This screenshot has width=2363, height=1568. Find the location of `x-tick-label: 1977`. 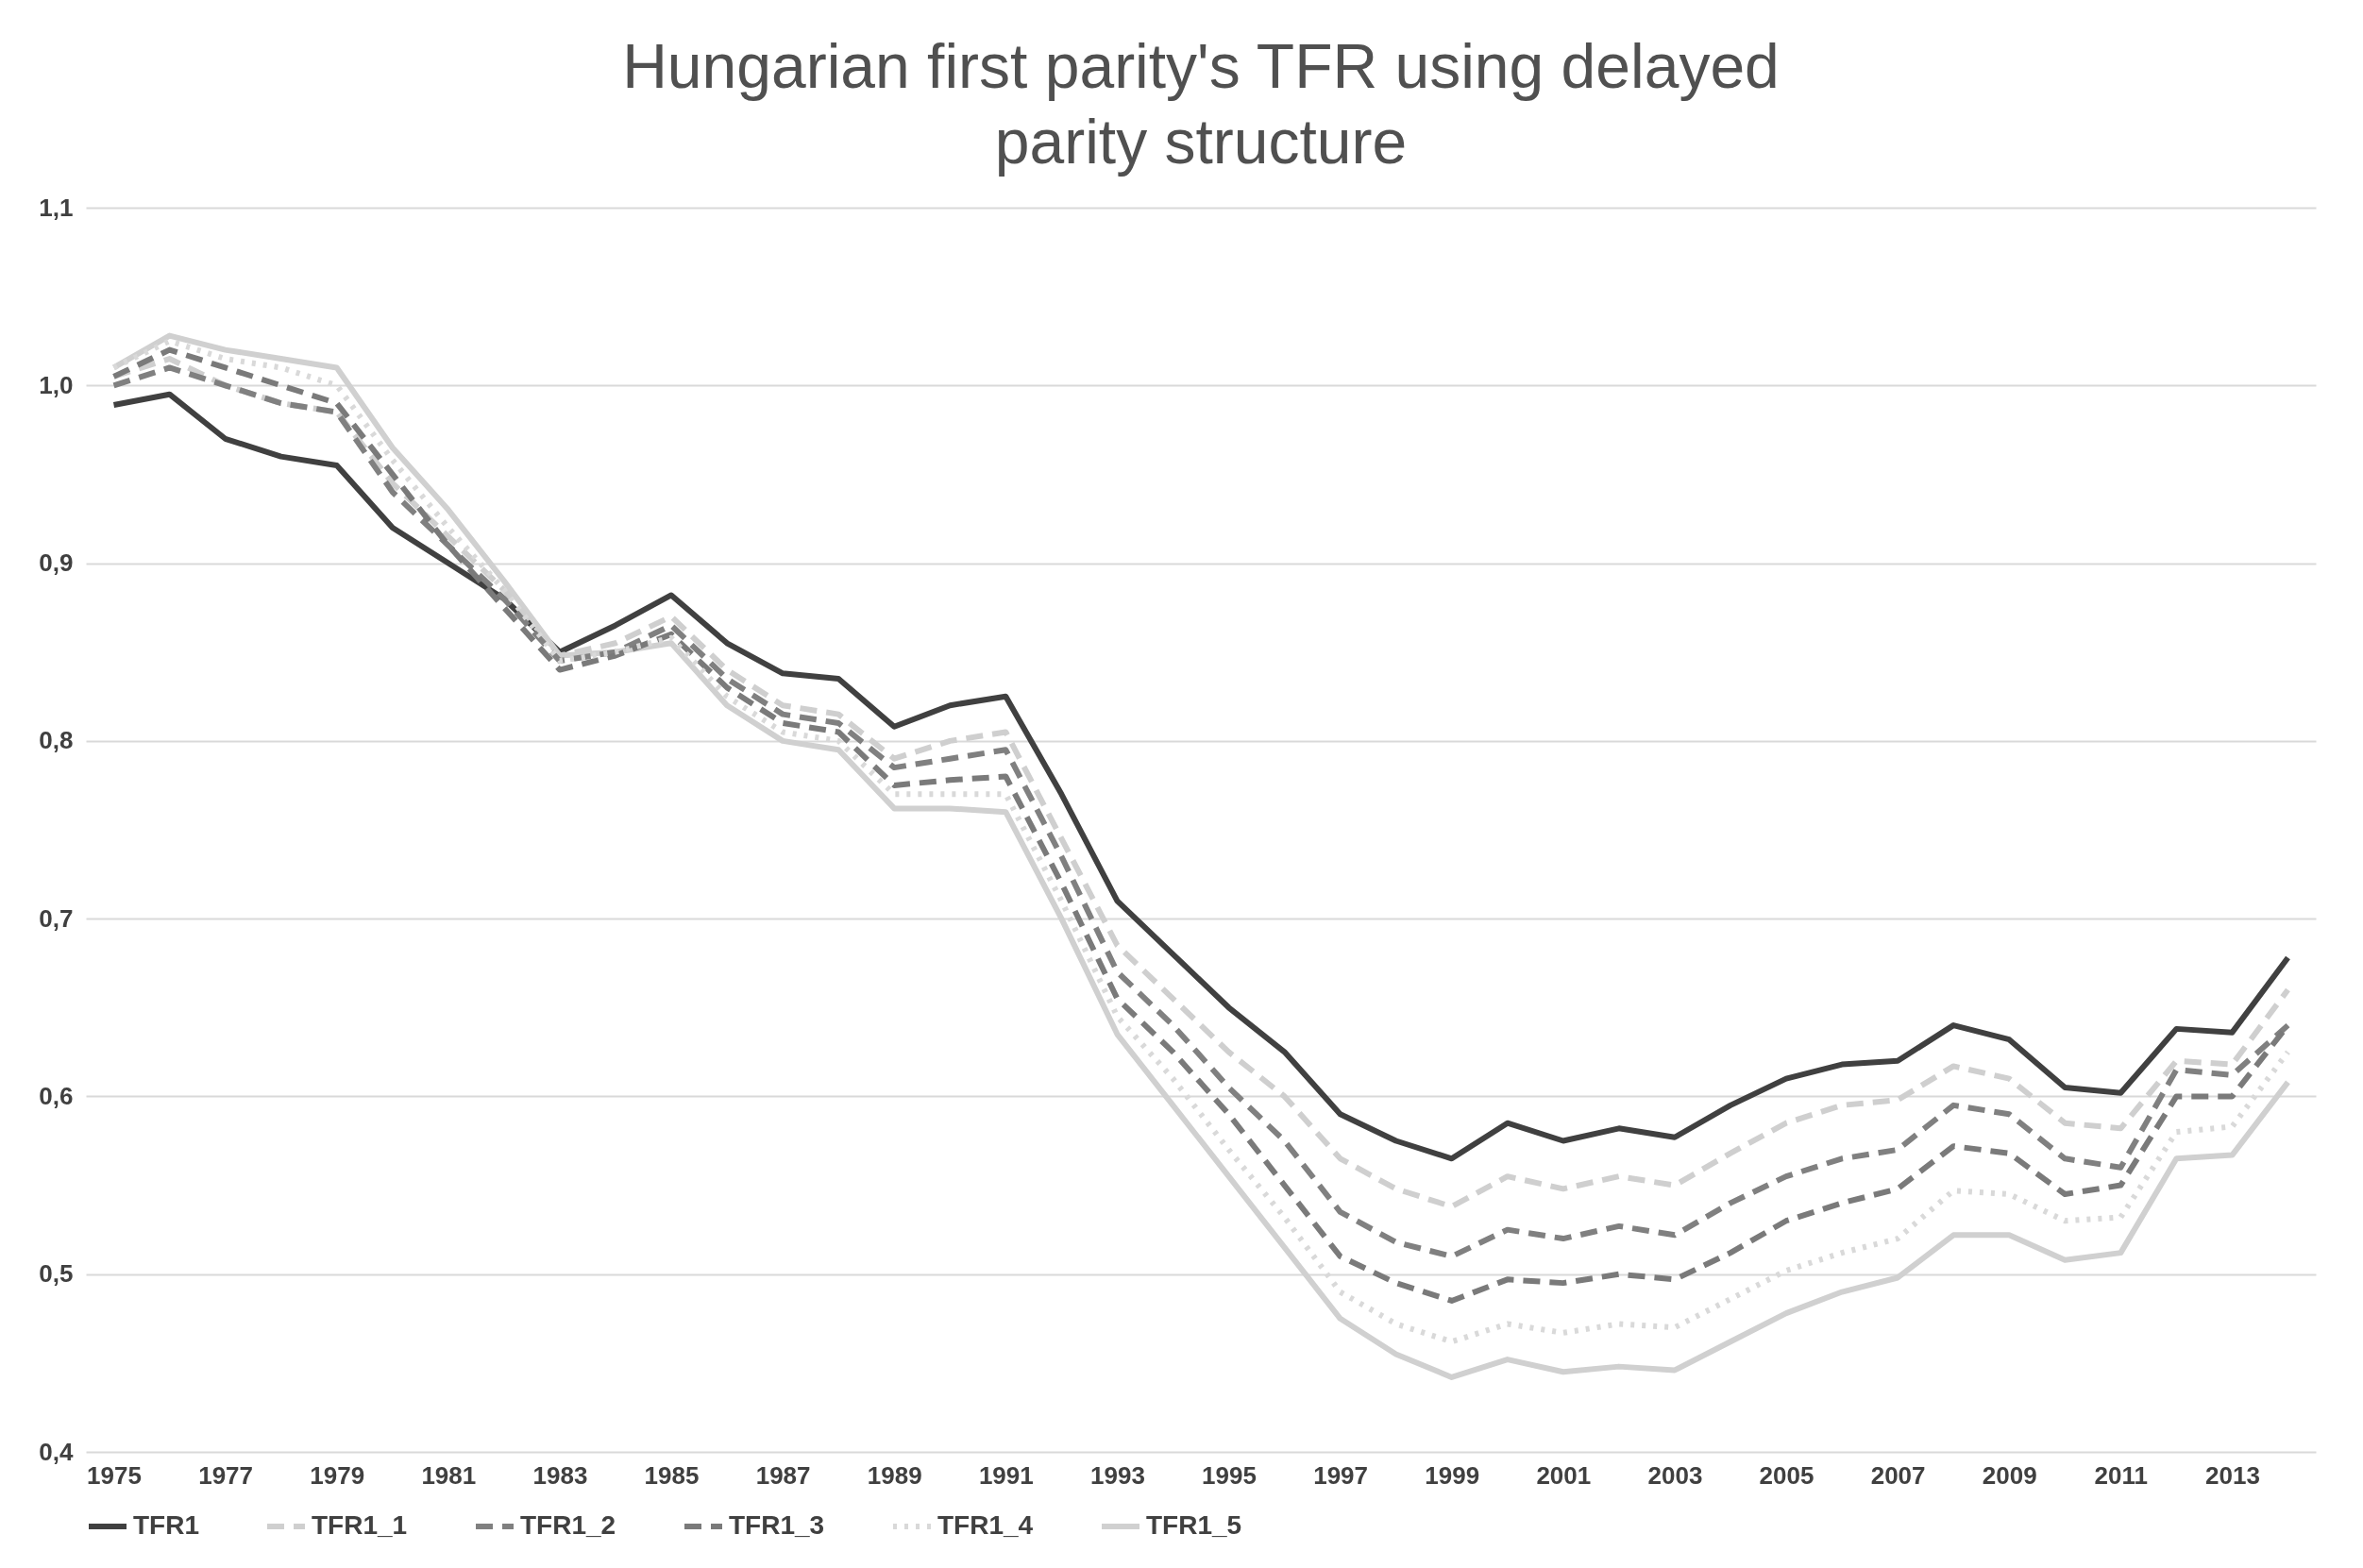

x-tick-label: 1977 is located at coordinates (226, 1475).